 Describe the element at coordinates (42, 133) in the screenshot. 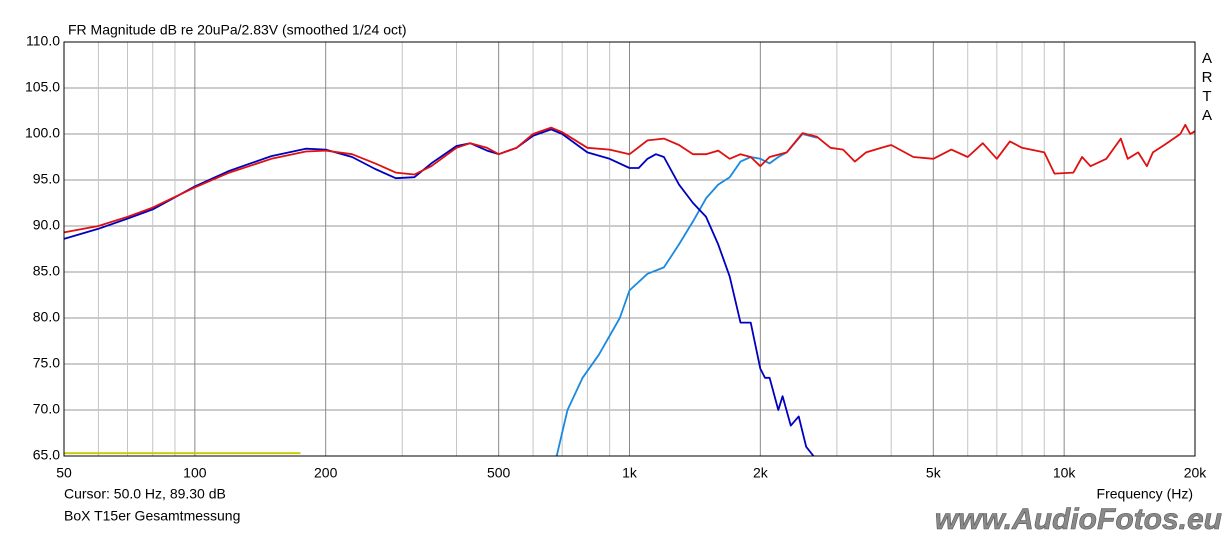

I see `y-tick-label: 100.0` at that location.